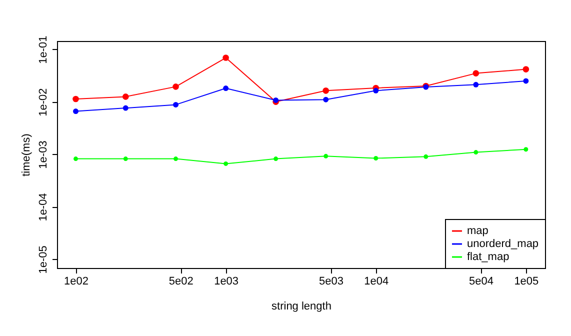 The height and width of the screenshot is (336, 571). What do you see at coordinates (302, 306) in the screenshot?
I see `x-axis-title: string length` at bounding box center [302, 306].